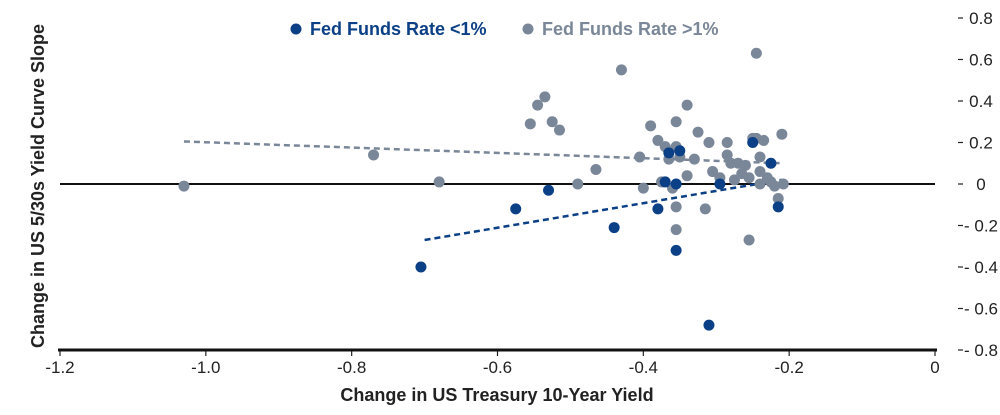  What do you see at coordinates (497, 367) in the screenshot?
I see `x-tick-label: -0.6` at bounding box center [497, 367].